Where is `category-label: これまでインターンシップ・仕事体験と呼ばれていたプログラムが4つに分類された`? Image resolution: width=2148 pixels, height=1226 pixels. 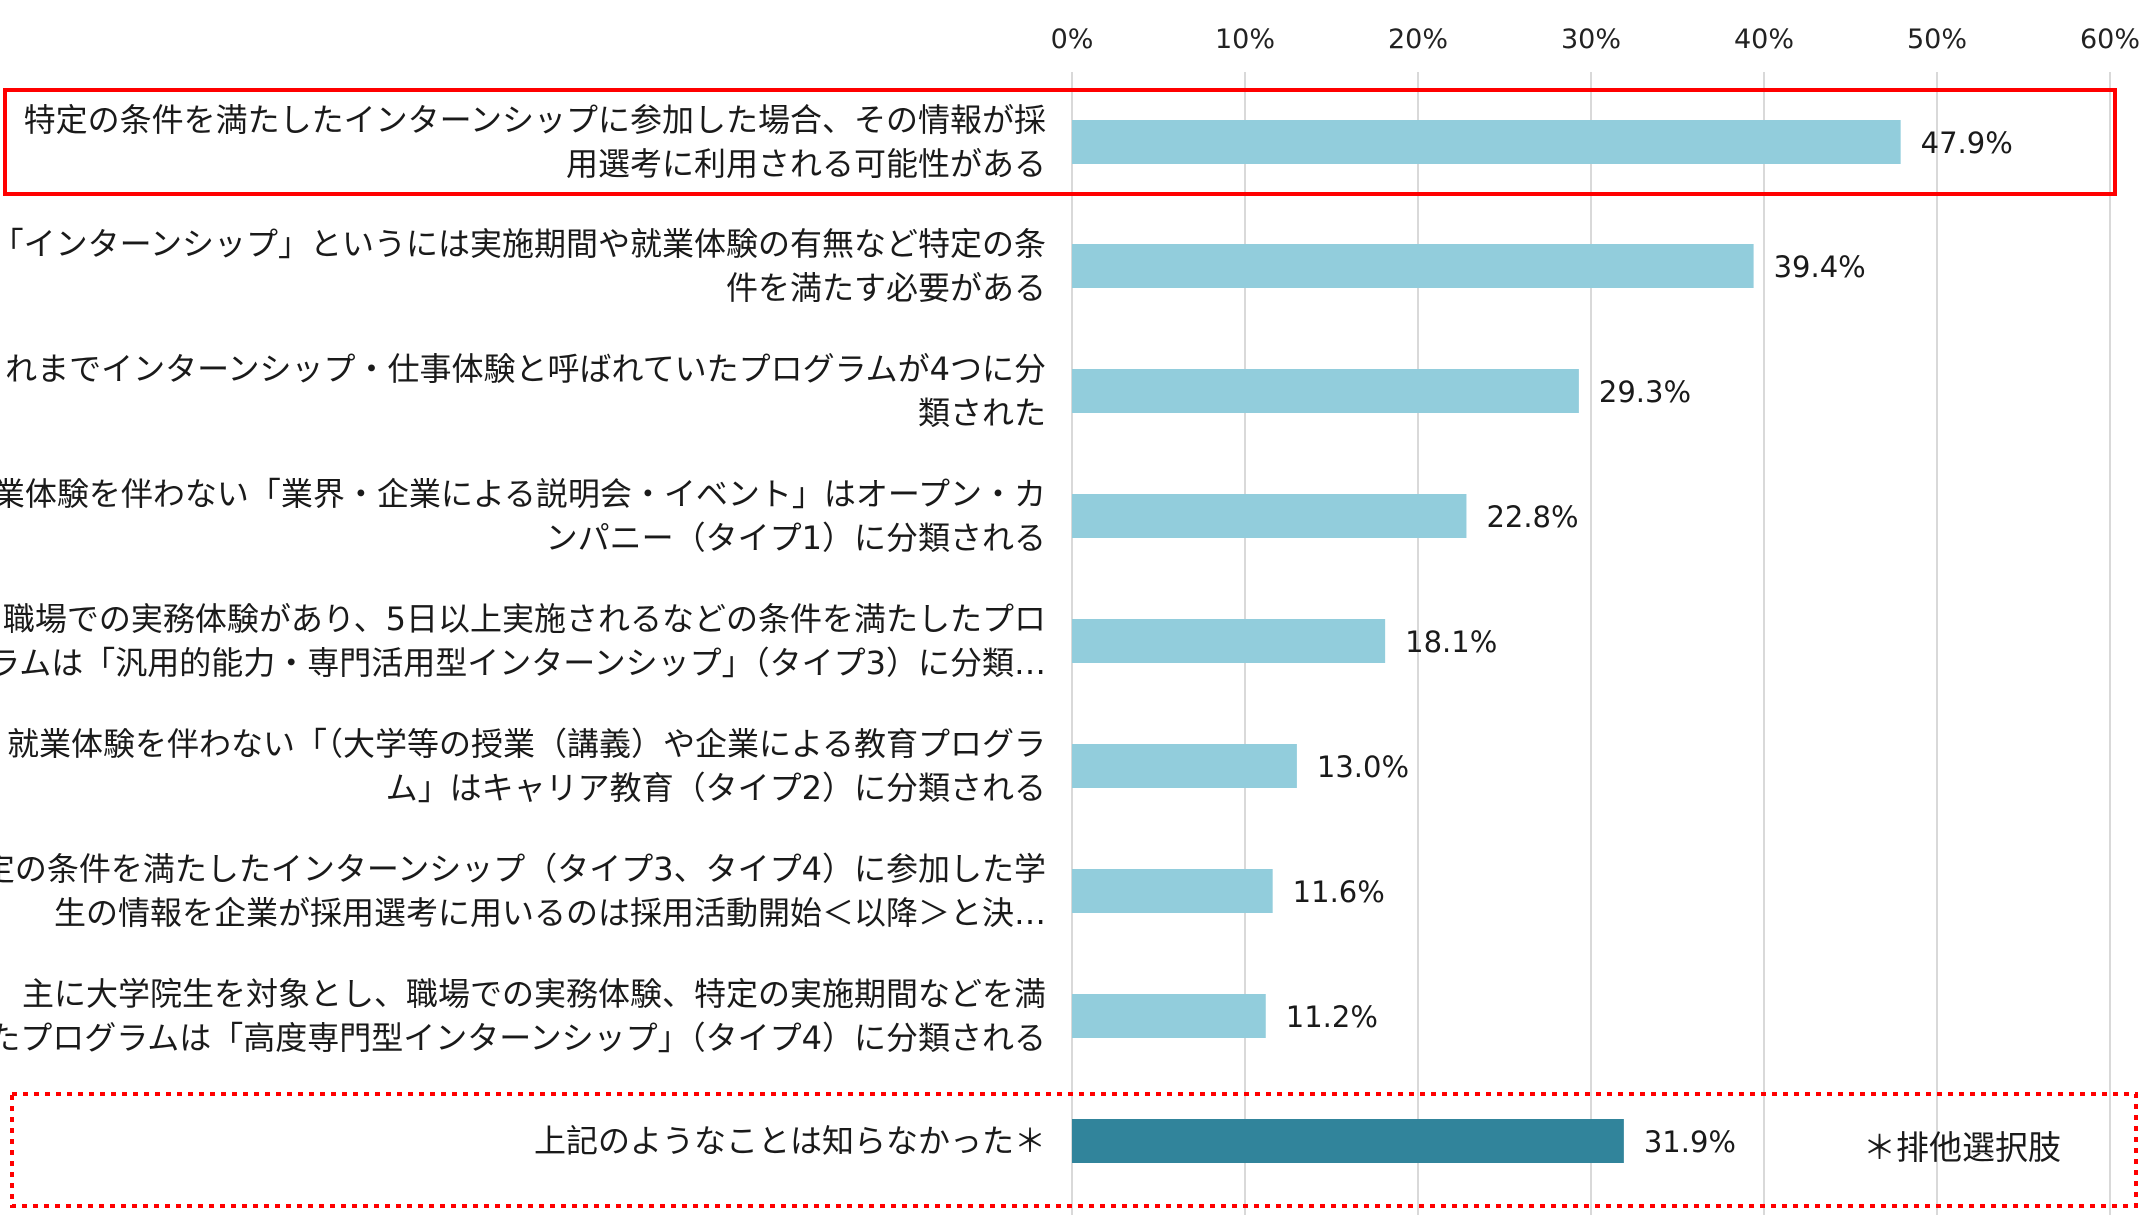
category-label: これまでインターンシップ・仕事体験と呼ばれていたプログラムが4つに分類された is located at coordinates (523, 391).